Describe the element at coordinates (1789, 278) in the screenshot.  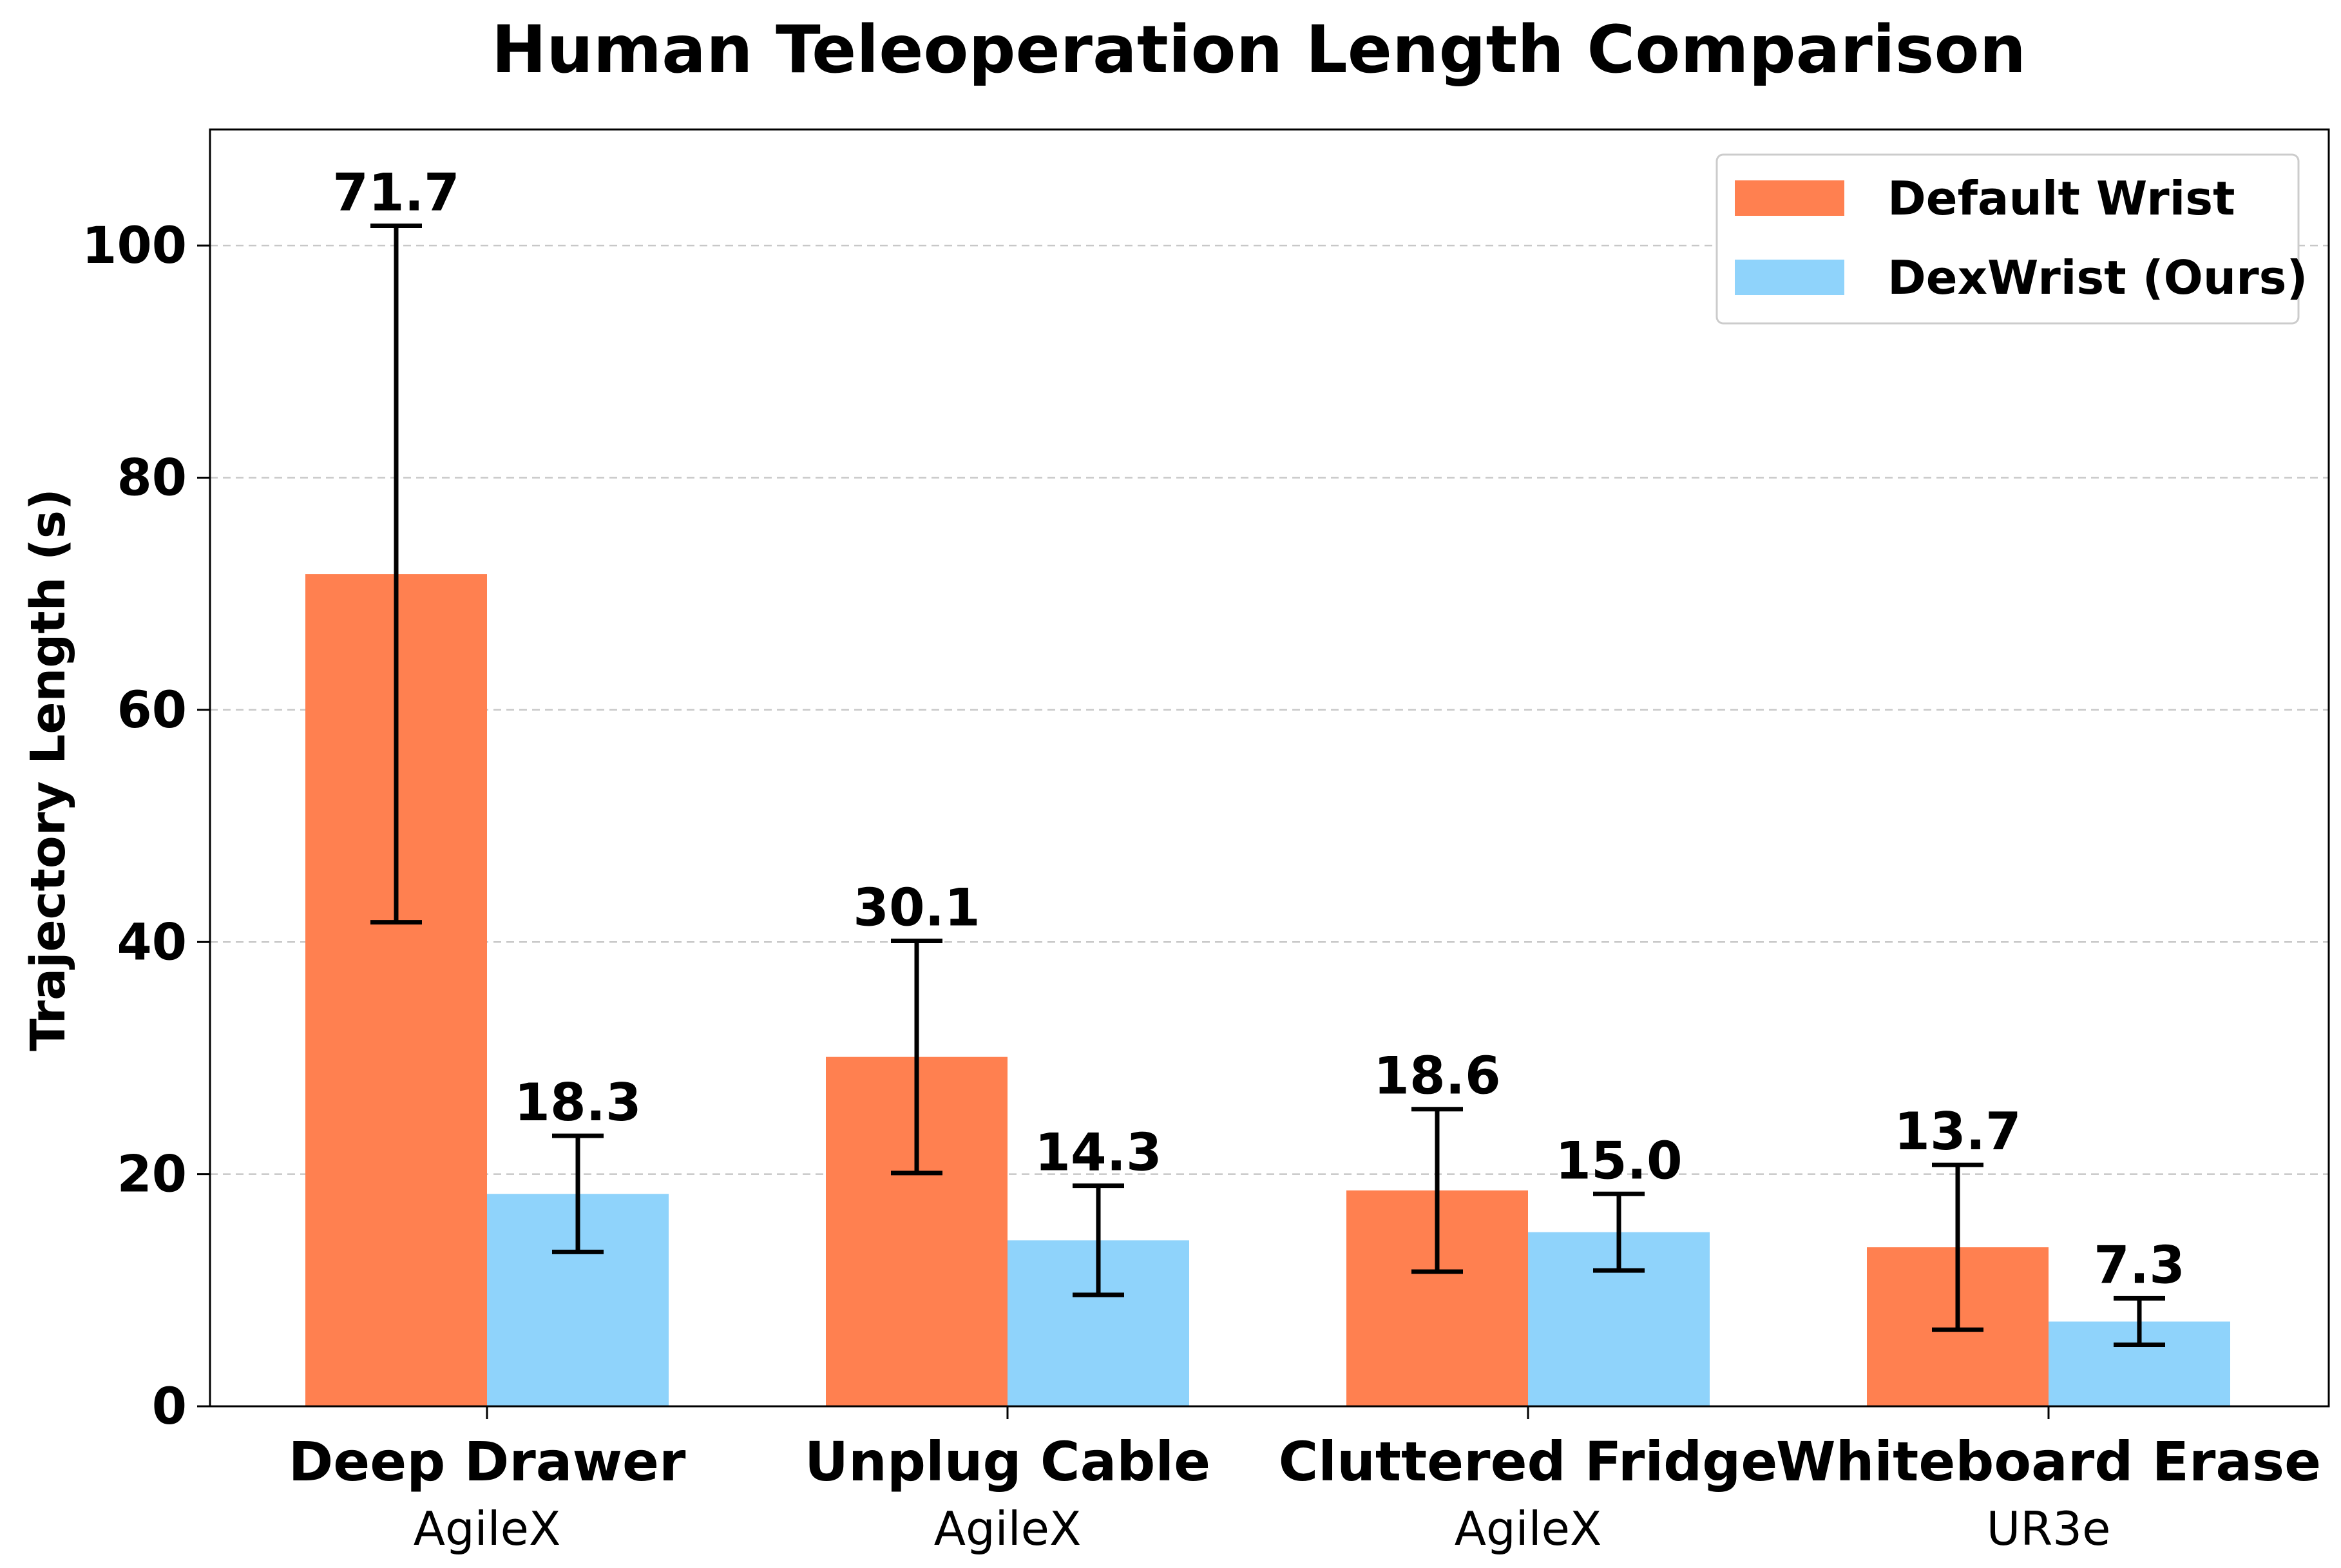
I see `legend-swatch-dexwrist` at that location.